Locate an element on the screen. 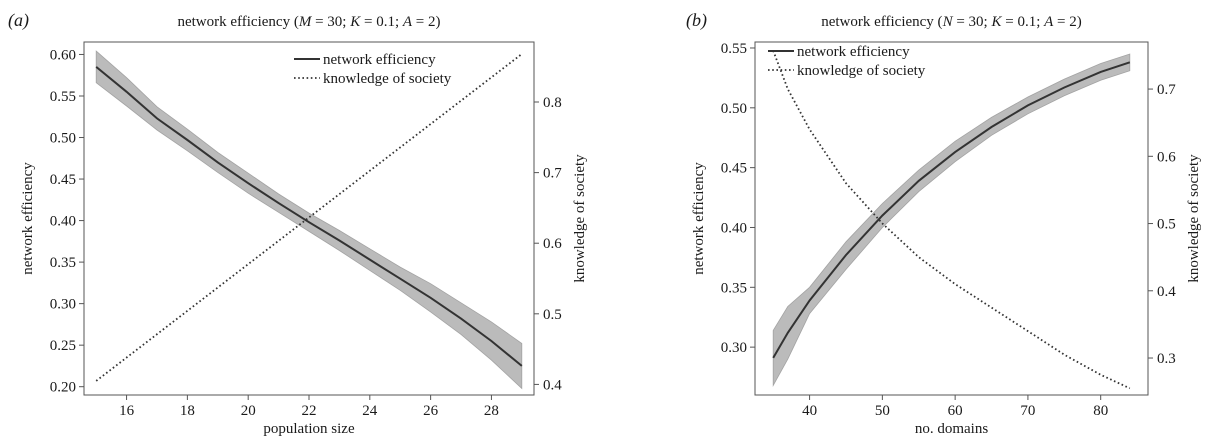  x-tick-label: 70 is located at coordinates (1027, 411).